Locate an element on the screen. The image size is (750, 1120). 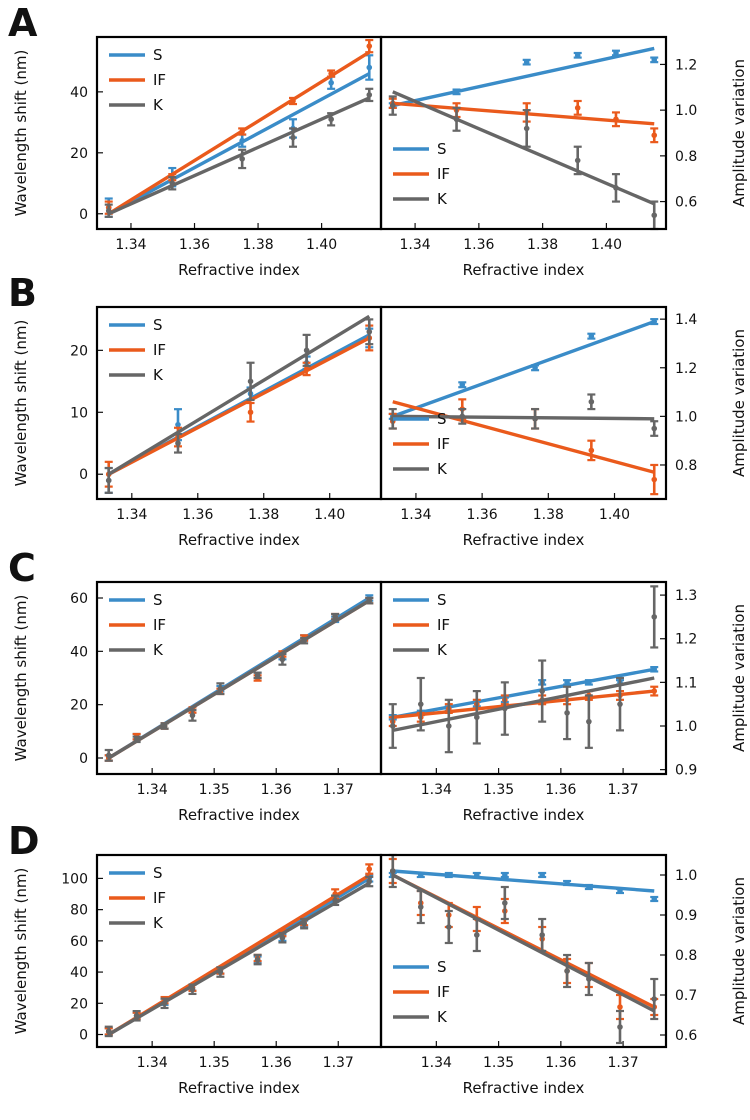
y-tick-label: 0.6 is located at coordinates (686, 1036).